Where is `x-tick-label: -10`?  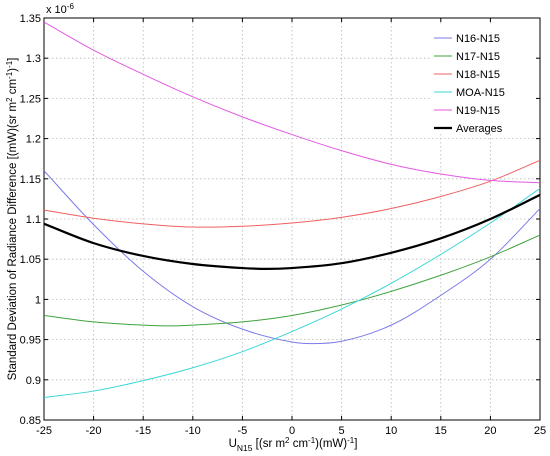 x-tick-label: -10 is located at coordinates (193, 431).